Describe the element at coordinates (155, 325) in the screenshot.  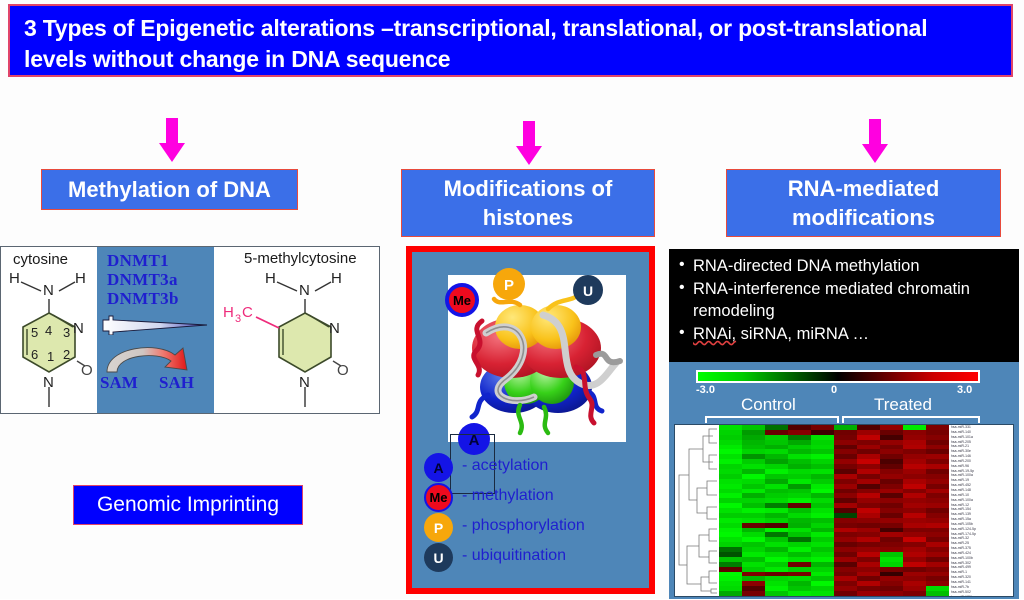
I see `reaction-arrow-icon` at that location.